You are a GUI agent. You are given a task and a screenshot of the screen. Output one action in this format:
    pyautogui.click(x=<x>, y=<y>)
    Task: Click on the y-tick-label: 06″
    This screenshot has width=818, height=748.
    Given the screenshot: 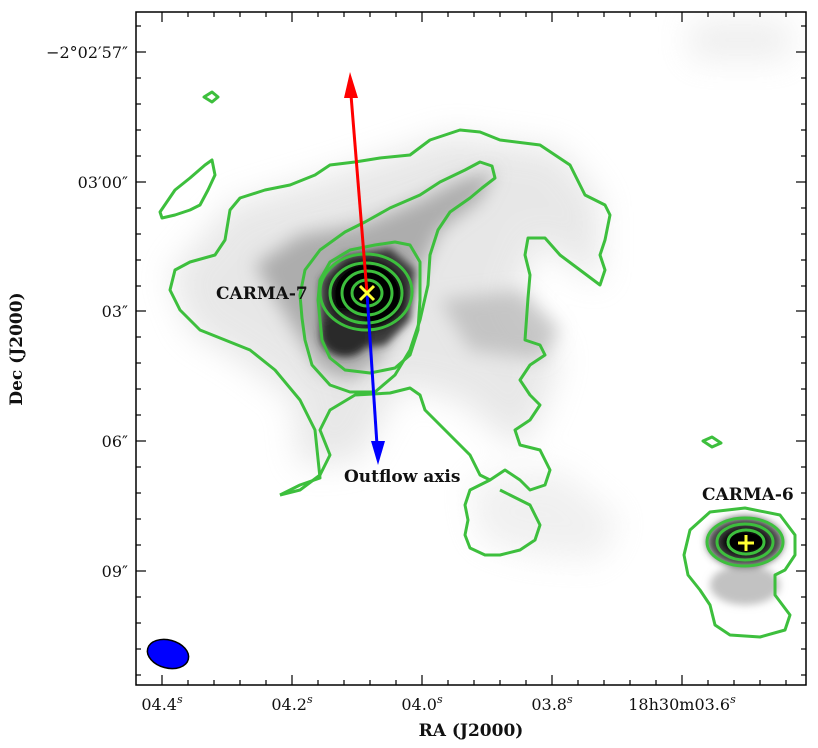 What is the action you would take?
    pyautogui.click(x=115, y=441)
    